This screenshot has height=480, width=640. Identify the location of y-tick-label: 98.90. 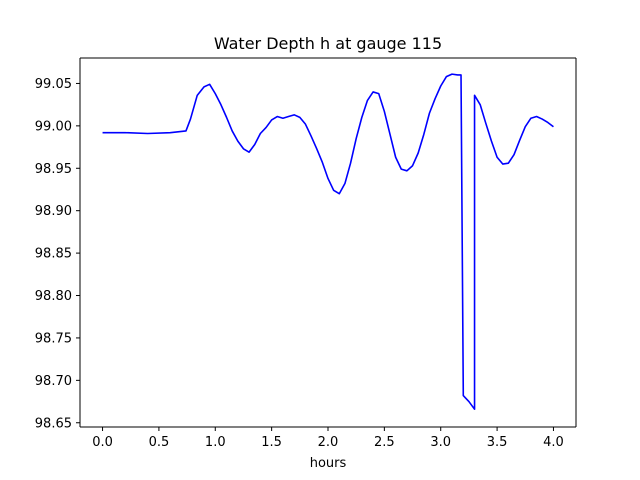
(53, 211).